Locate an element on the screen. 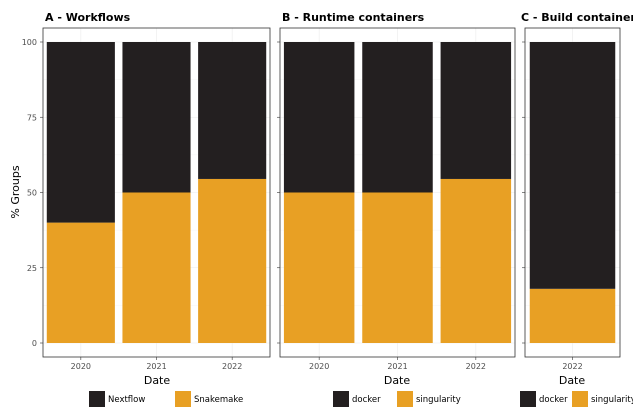 This screenshot has height=407, width=633. bar-docker-2021 is located at coordinates (397, 117).